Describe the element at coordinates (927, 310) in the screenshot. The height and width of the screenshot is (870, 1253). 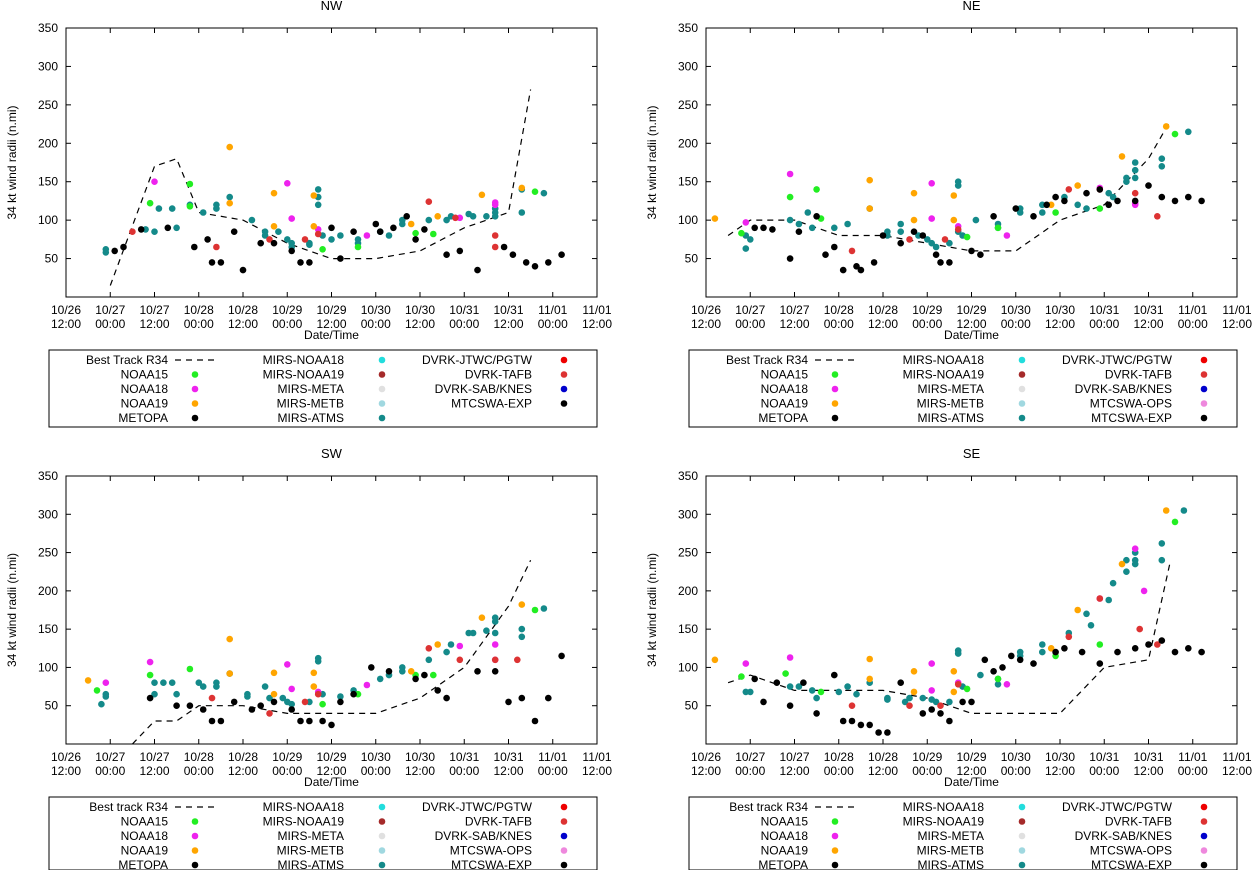
I see `x-tick-label-date: 10/29` at that location.